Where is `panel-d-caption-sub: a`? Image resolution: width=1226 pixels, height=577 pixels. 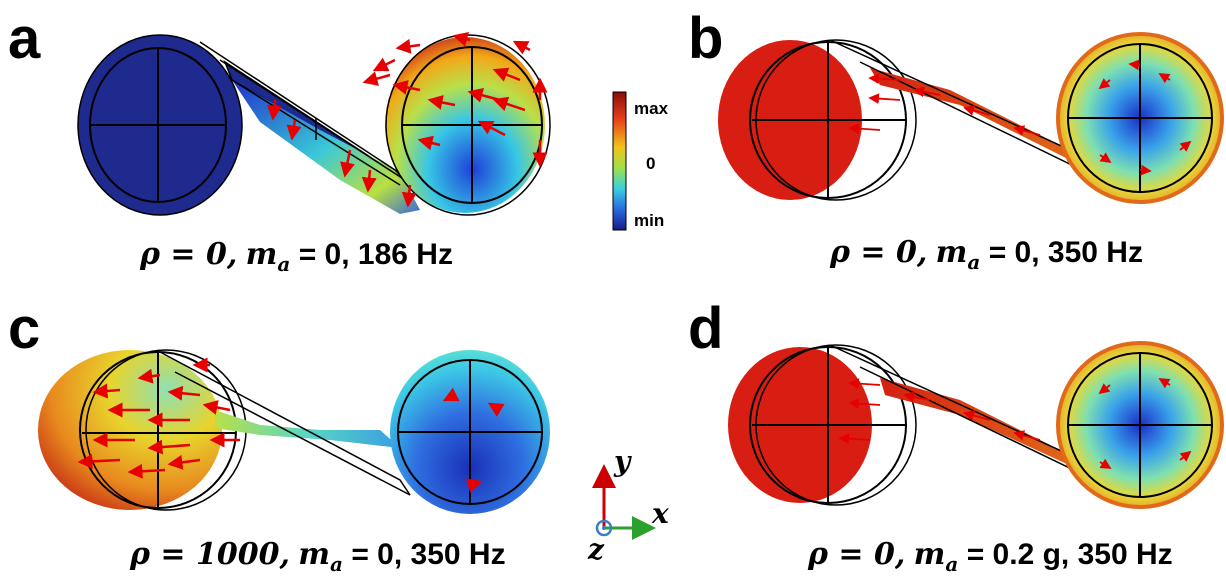
panel-d-caption-sub: a is located at coordinates (952, 564).